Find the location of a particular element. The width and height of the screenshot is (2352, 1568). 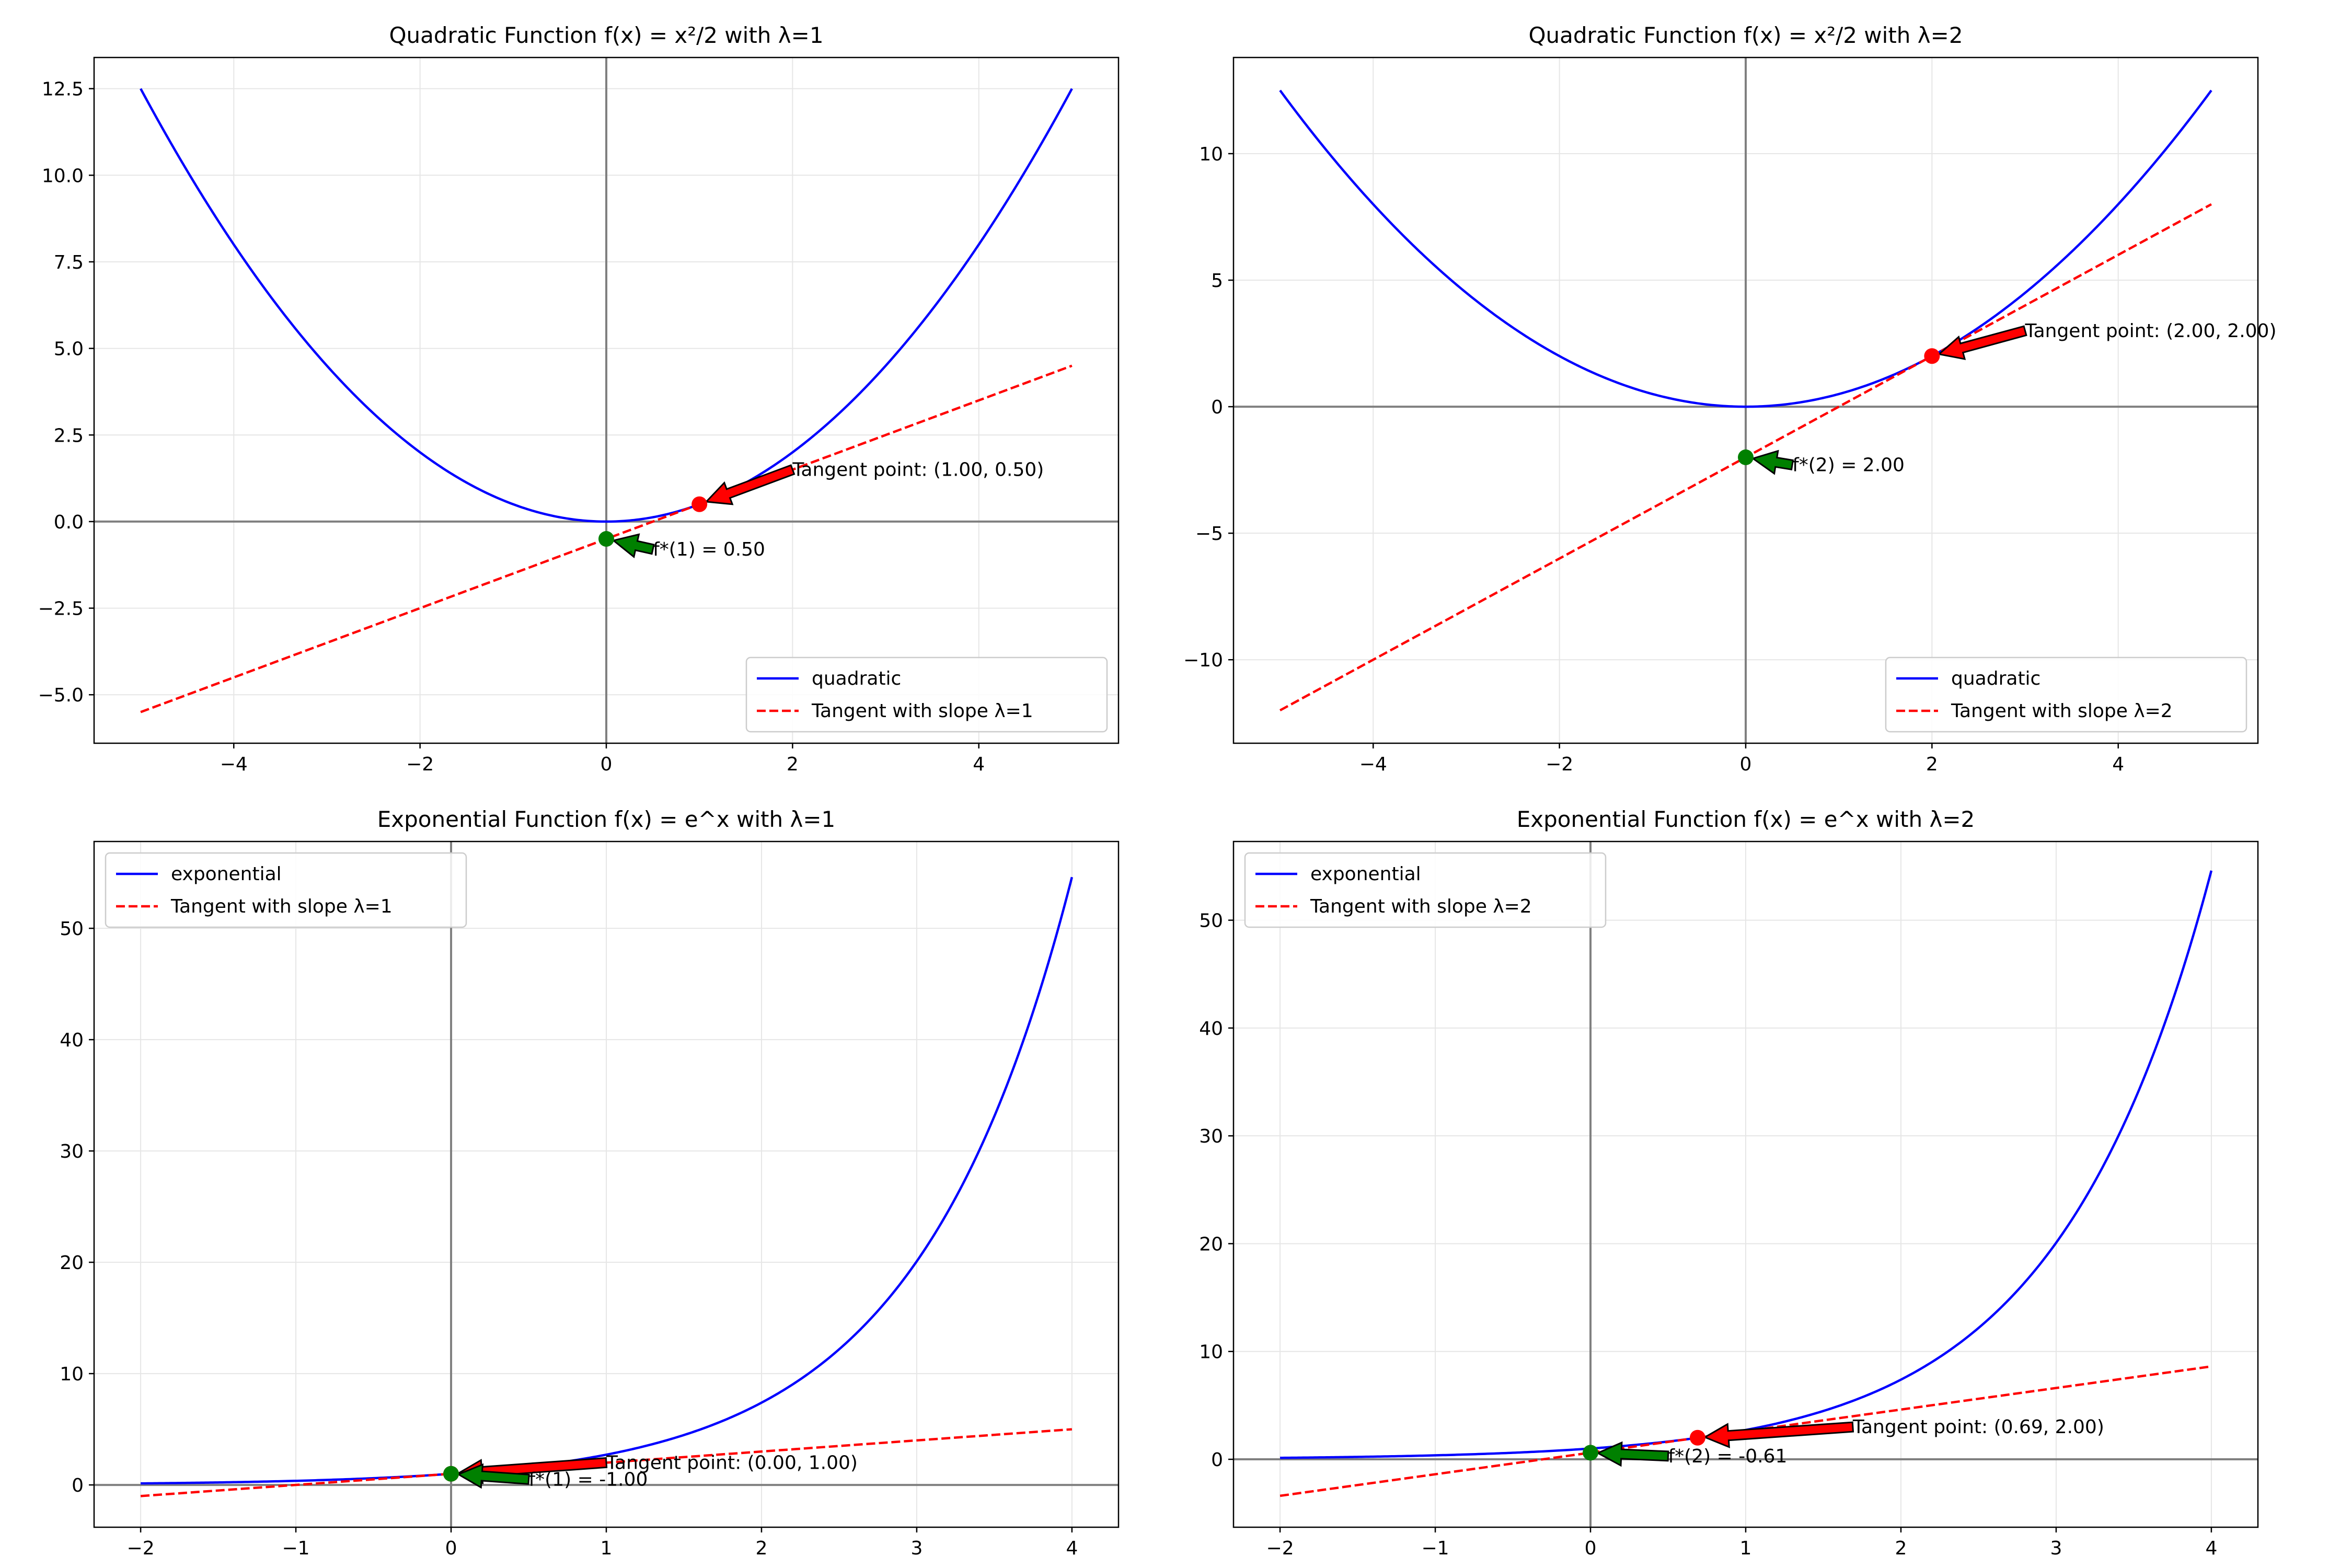

conjugate-value-label: f*(1) = -1.00 is located at coordinates (588, 1479).